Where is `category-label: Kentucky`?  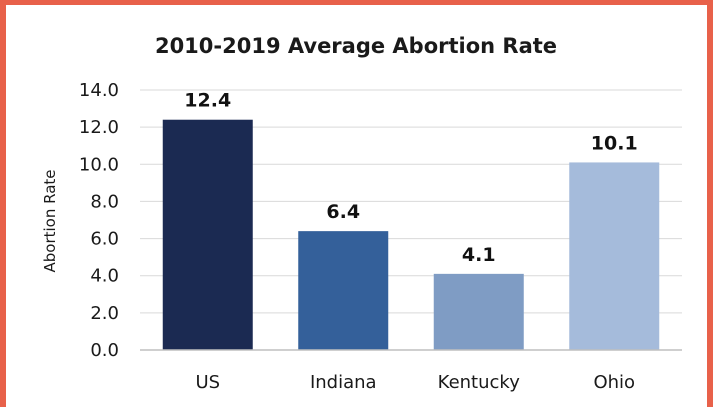
category-label: Kentucky is located at coordinates (479, 382).